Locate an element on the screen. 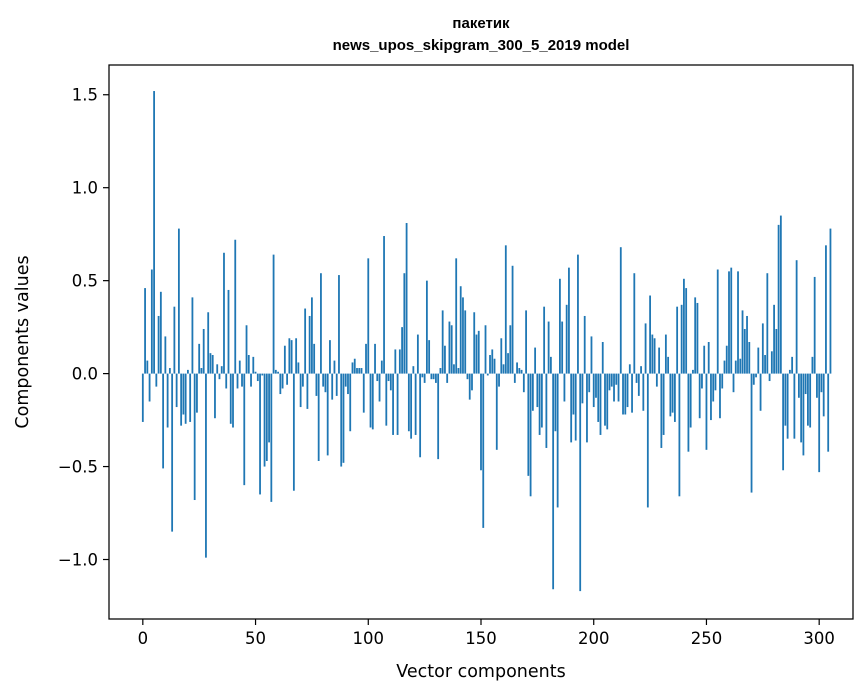  y-tick-label: 1.5 is located at coordinates (85, 95).